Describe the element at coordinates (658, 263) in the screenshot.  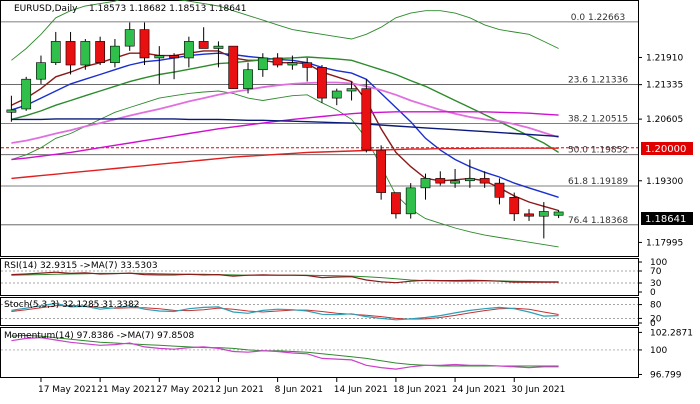
I see `rsi-tick-label-0: 100` at that location.